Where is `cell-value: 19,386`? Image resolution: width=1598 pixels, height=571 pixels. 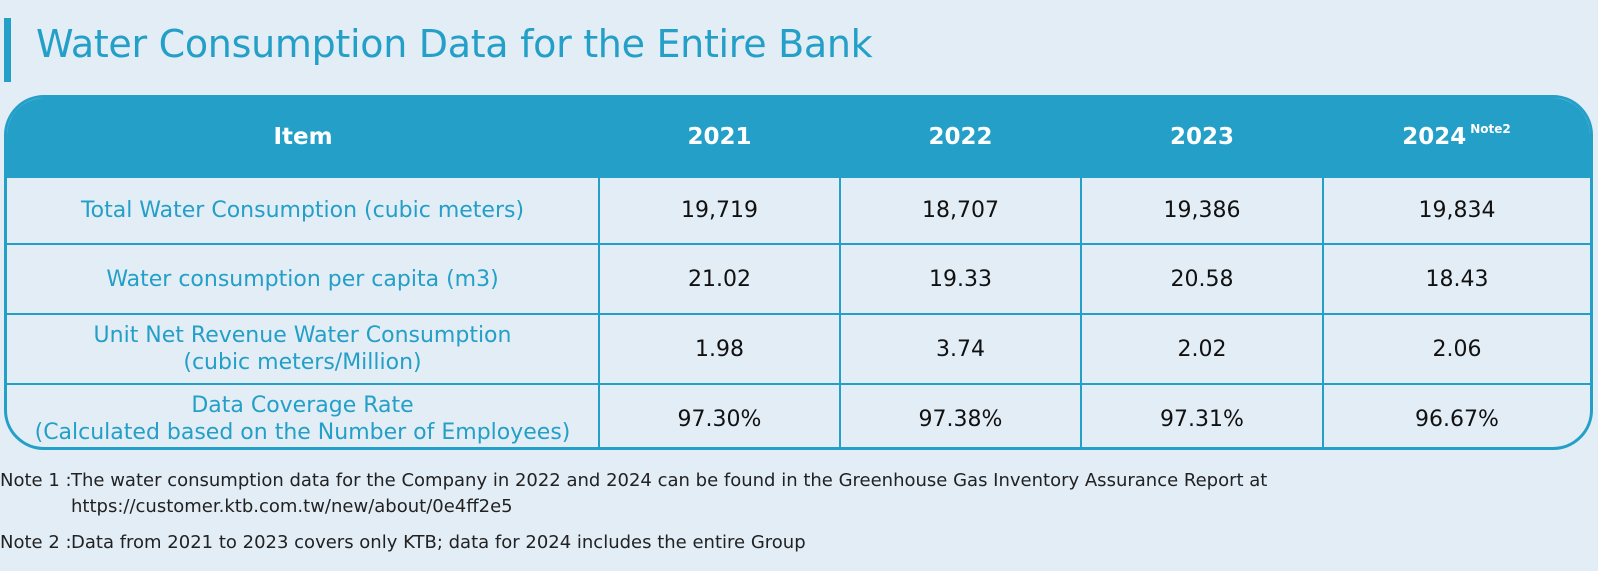
cell-value: 19,386 is located at coordinates (1201, 210).